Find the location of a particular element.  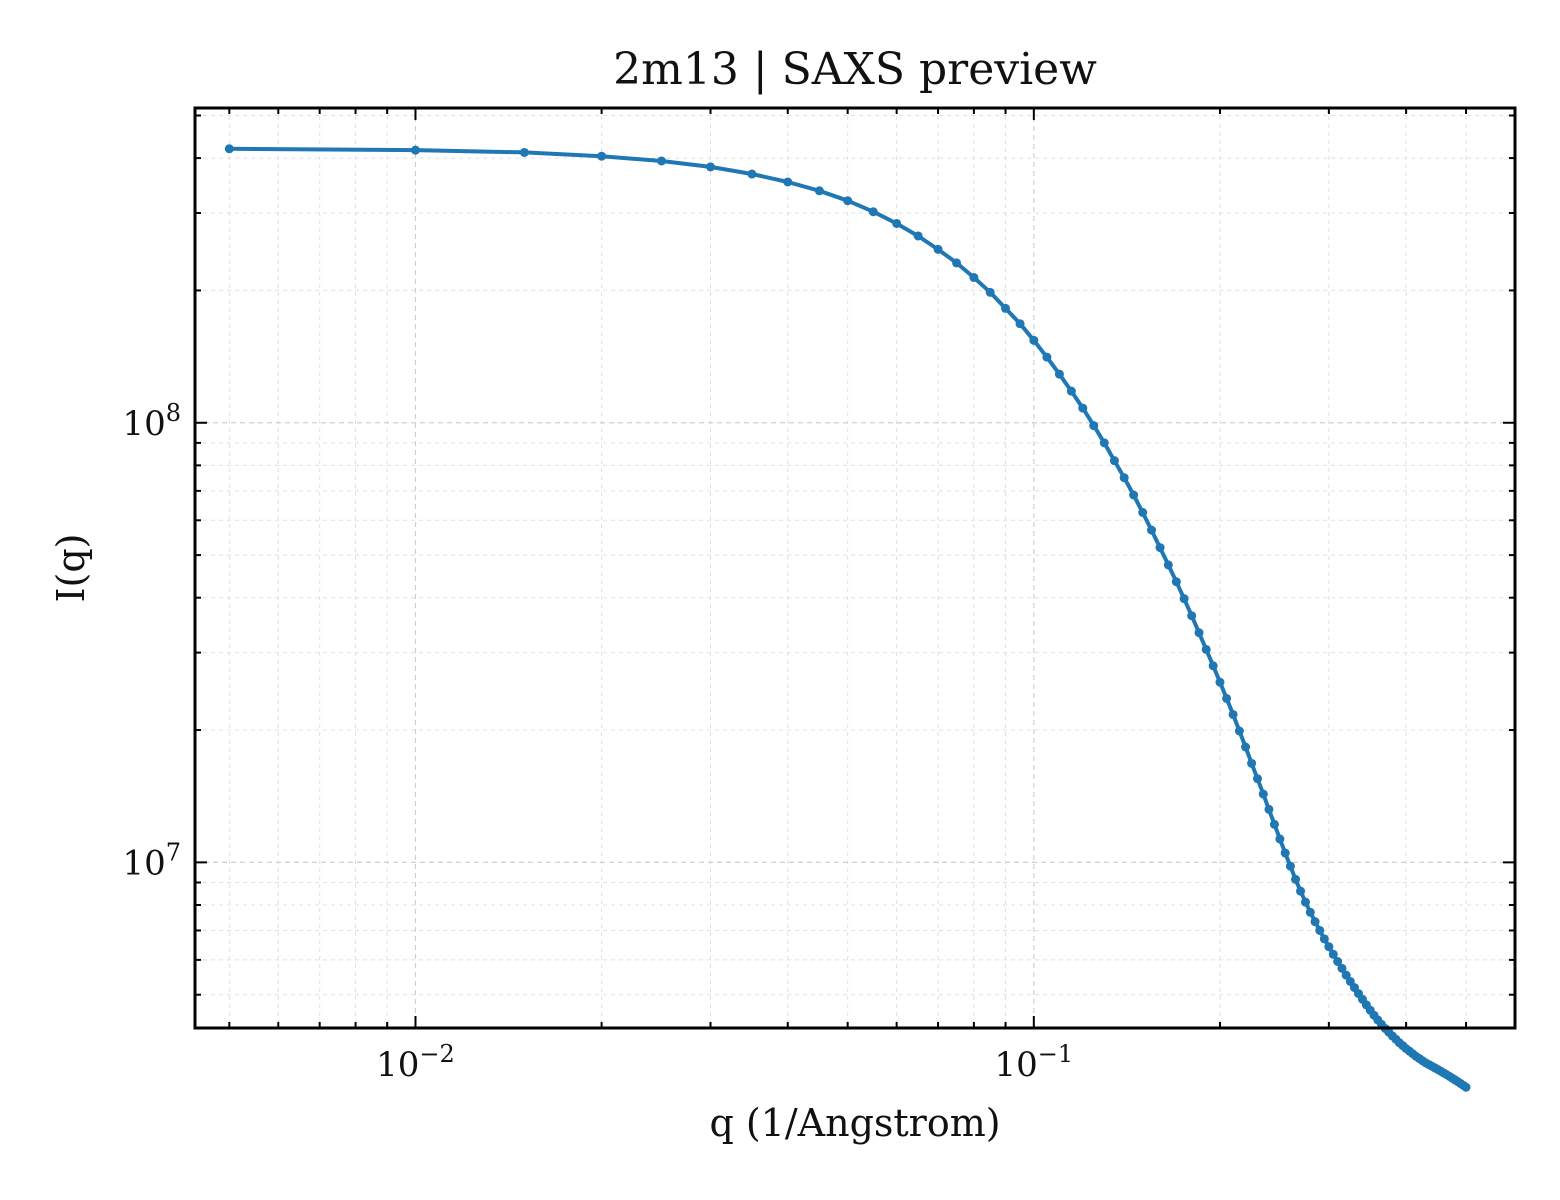

y-tick-label: 10⁸ is located at coordinates (151, 421).